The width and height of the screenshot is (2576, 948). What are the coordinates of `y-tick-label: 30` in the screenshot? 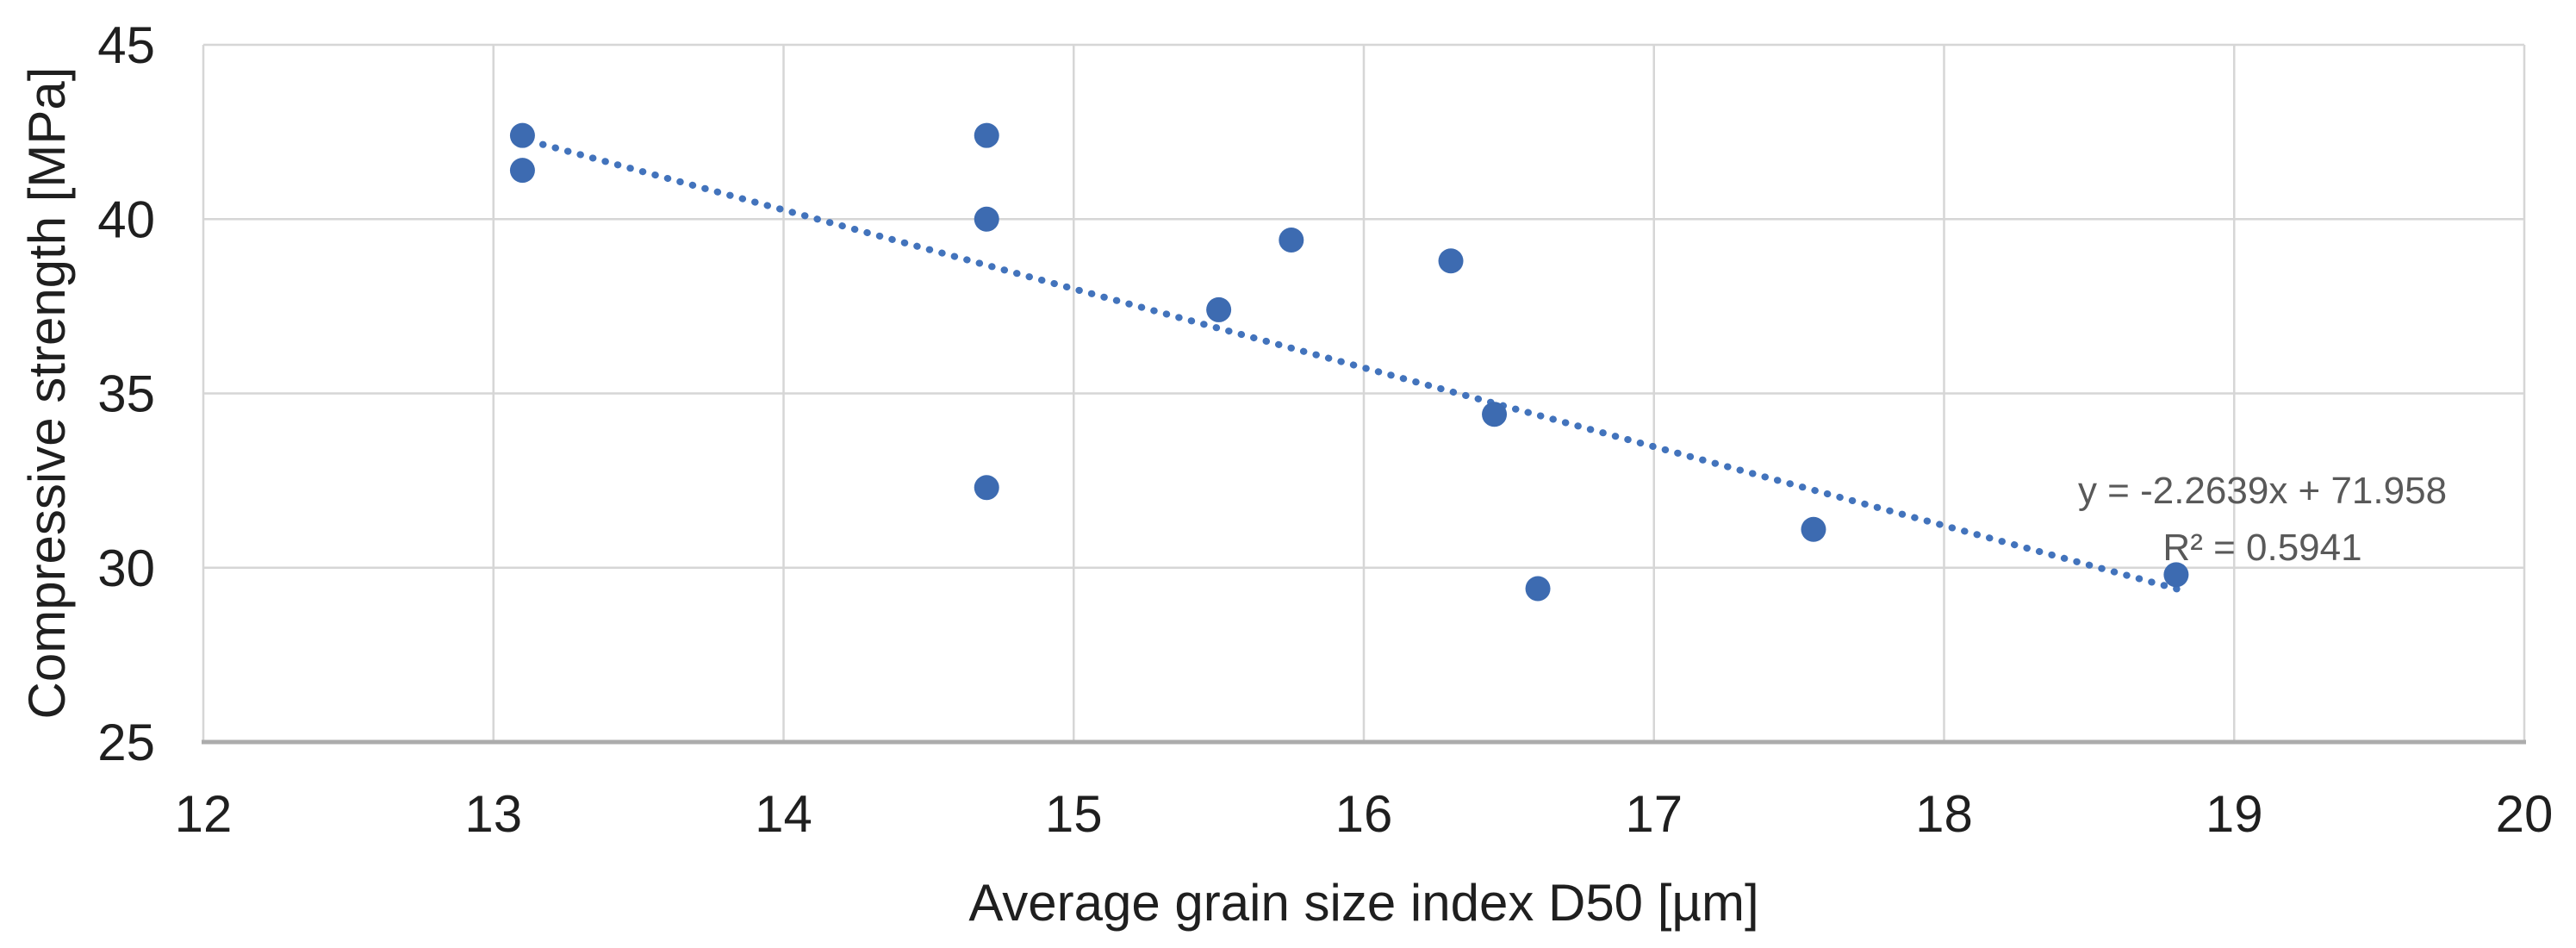 It's located at (126, 568).